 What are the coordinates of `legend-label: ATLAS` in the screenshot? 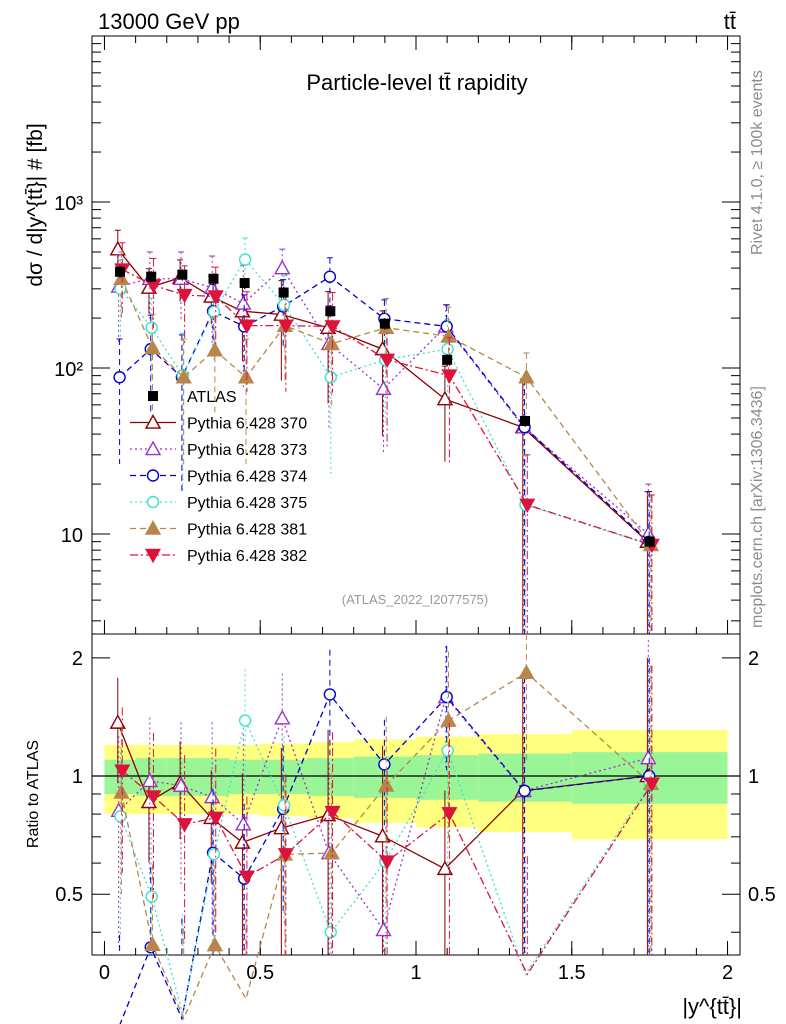 It's located at (212, 397).